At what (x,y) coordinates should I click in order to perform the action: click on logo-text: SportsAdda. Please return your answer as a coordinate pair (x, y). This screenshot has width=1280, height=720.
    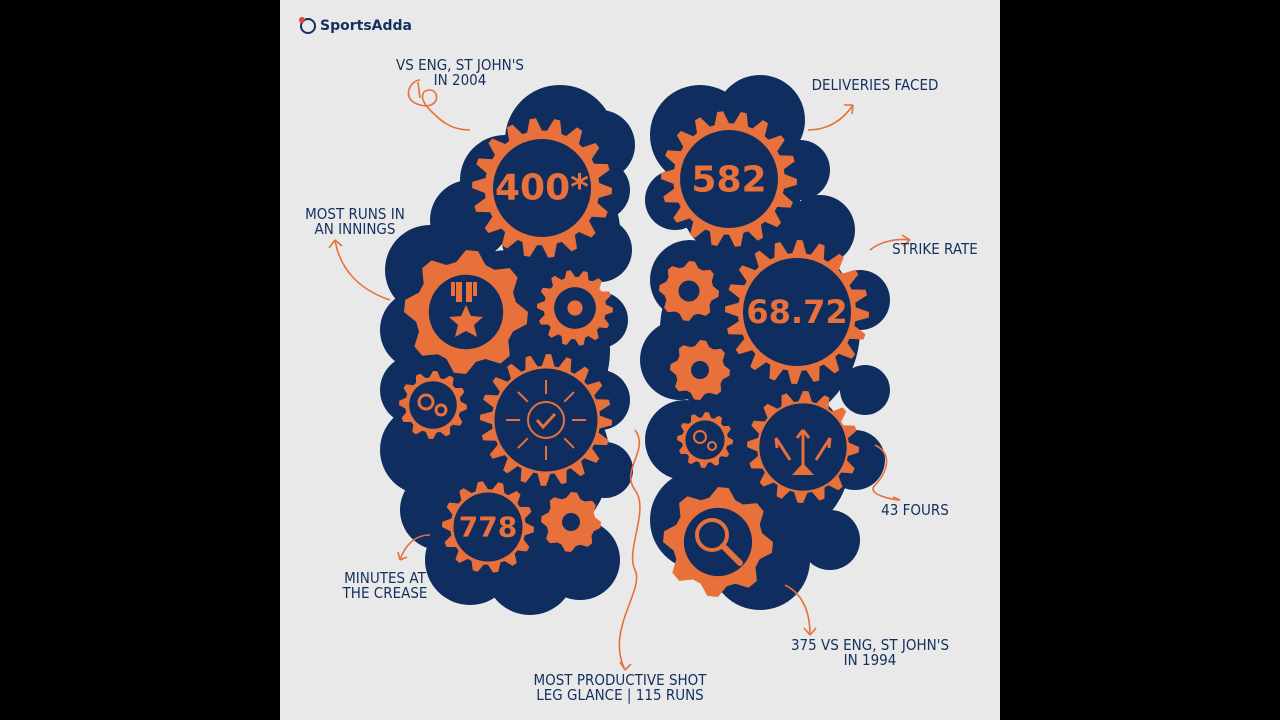
    Looking at the image, I should click on (366, 26).